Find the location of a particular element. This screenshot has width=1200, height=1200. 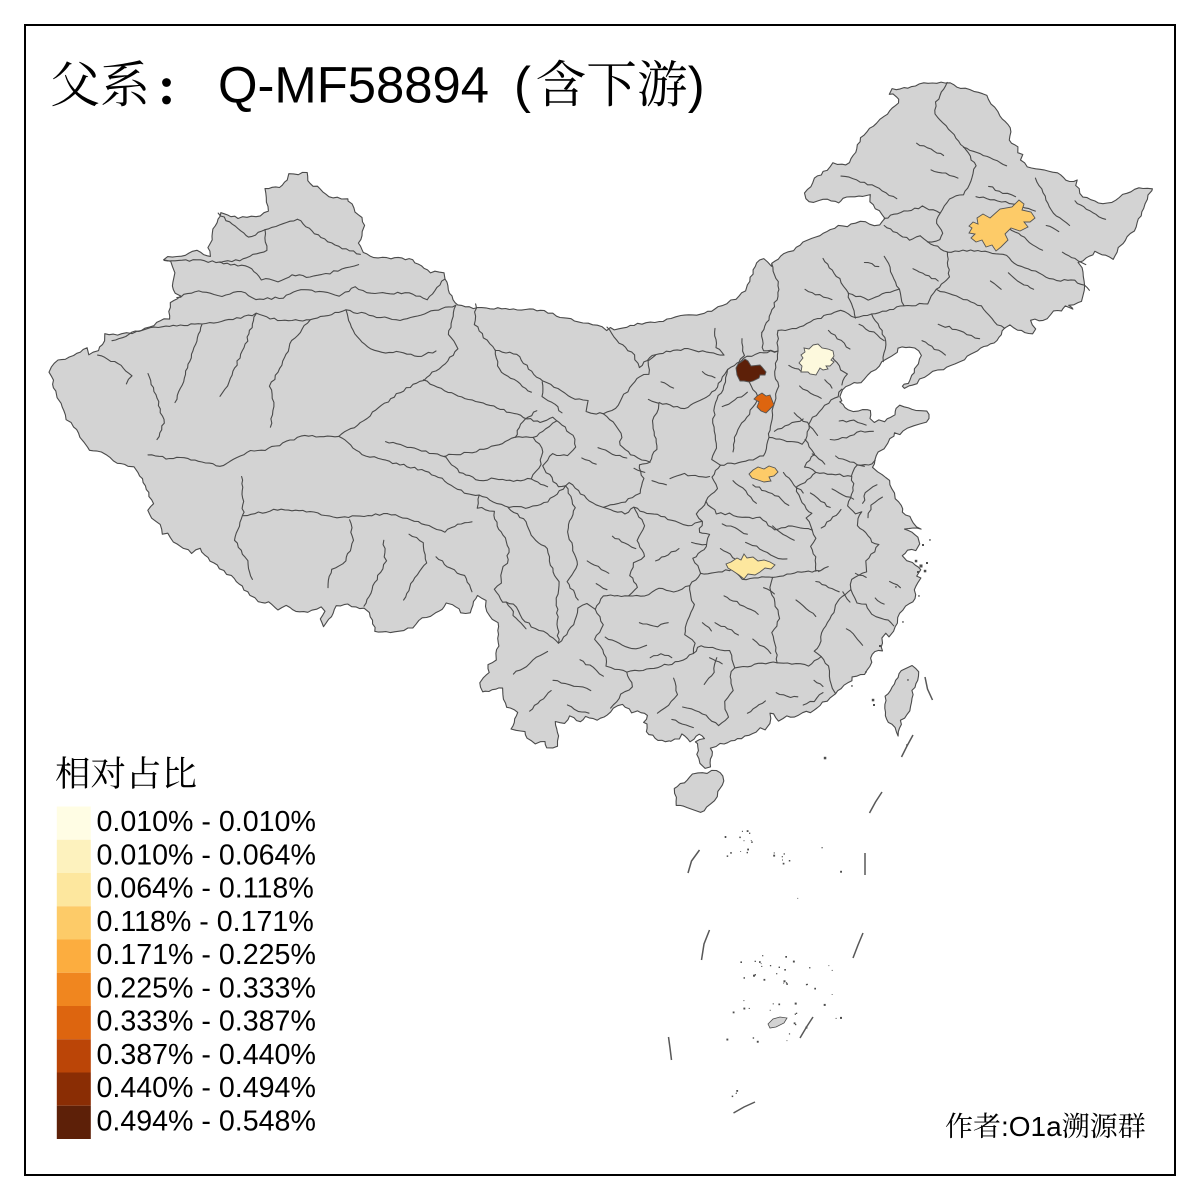

svg-text: 0.387% - 0.440% is located at coordinates (206, 1055).